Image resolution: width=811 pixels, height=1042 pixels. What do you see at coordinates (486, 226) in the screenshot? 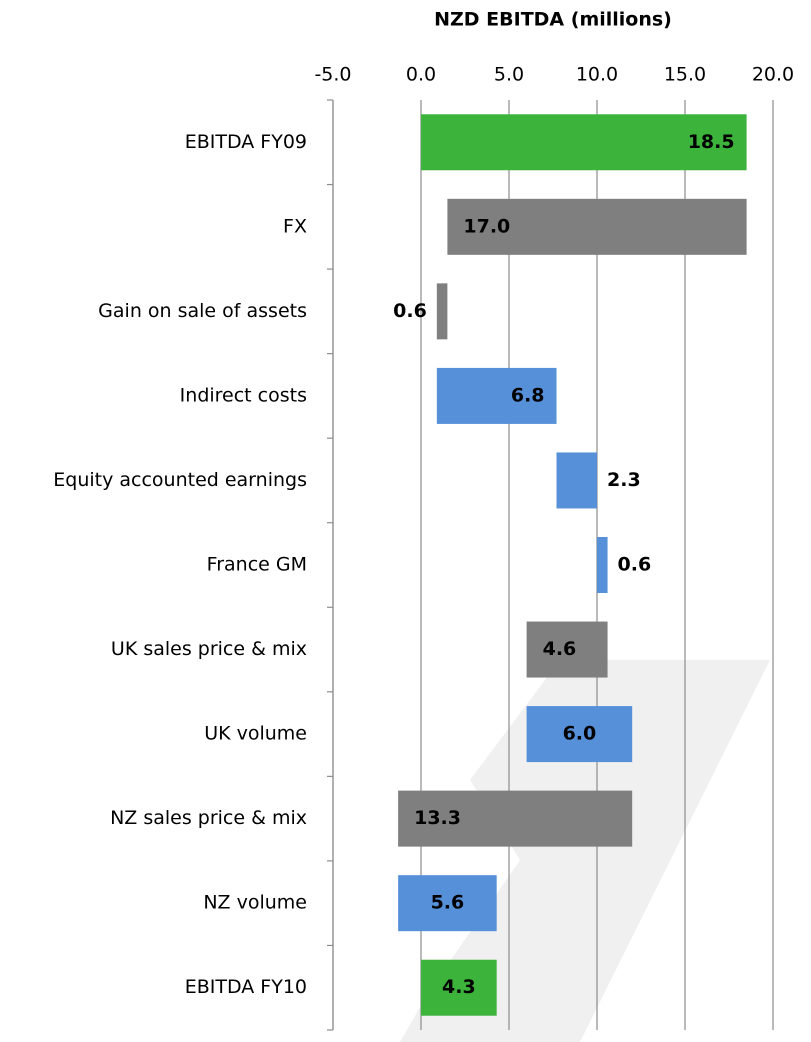
I see `data-label: 17.0` at bounding box center [486, 226].